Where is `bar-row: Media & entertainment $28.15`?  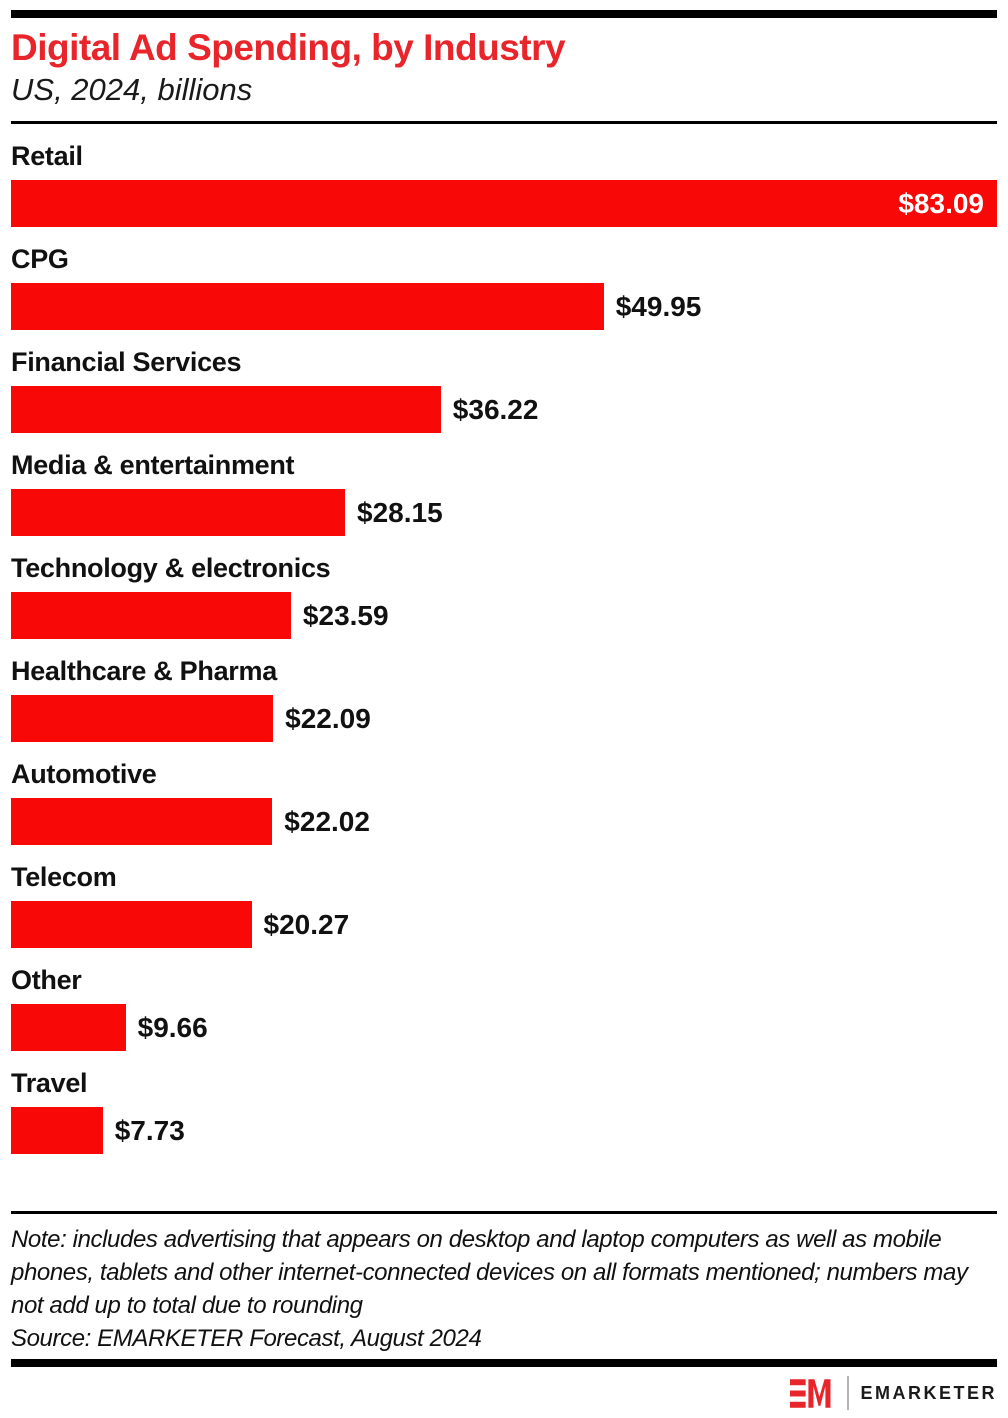
bar-row: Media & entertainment $28.15 is located at coordinates (504, 493).